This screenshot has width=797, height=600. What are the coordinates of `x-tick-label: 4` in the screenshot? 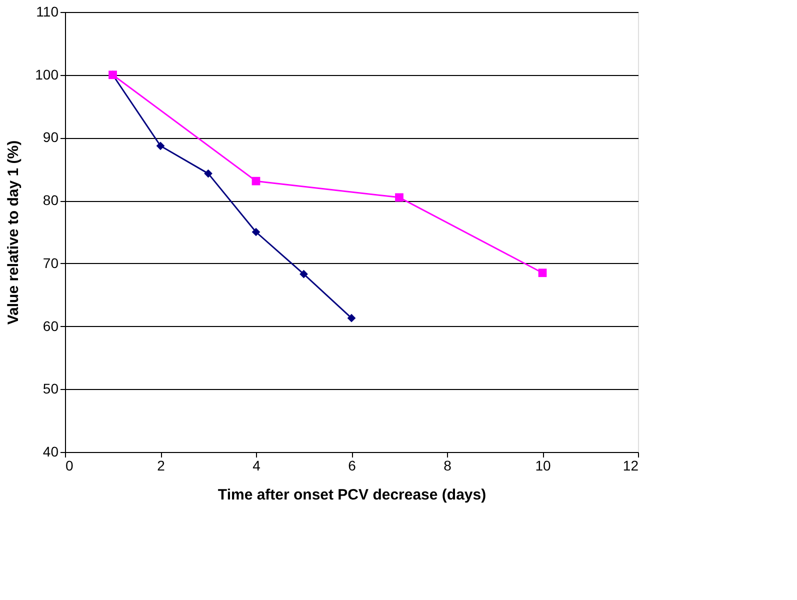 It's located at (256, 466).